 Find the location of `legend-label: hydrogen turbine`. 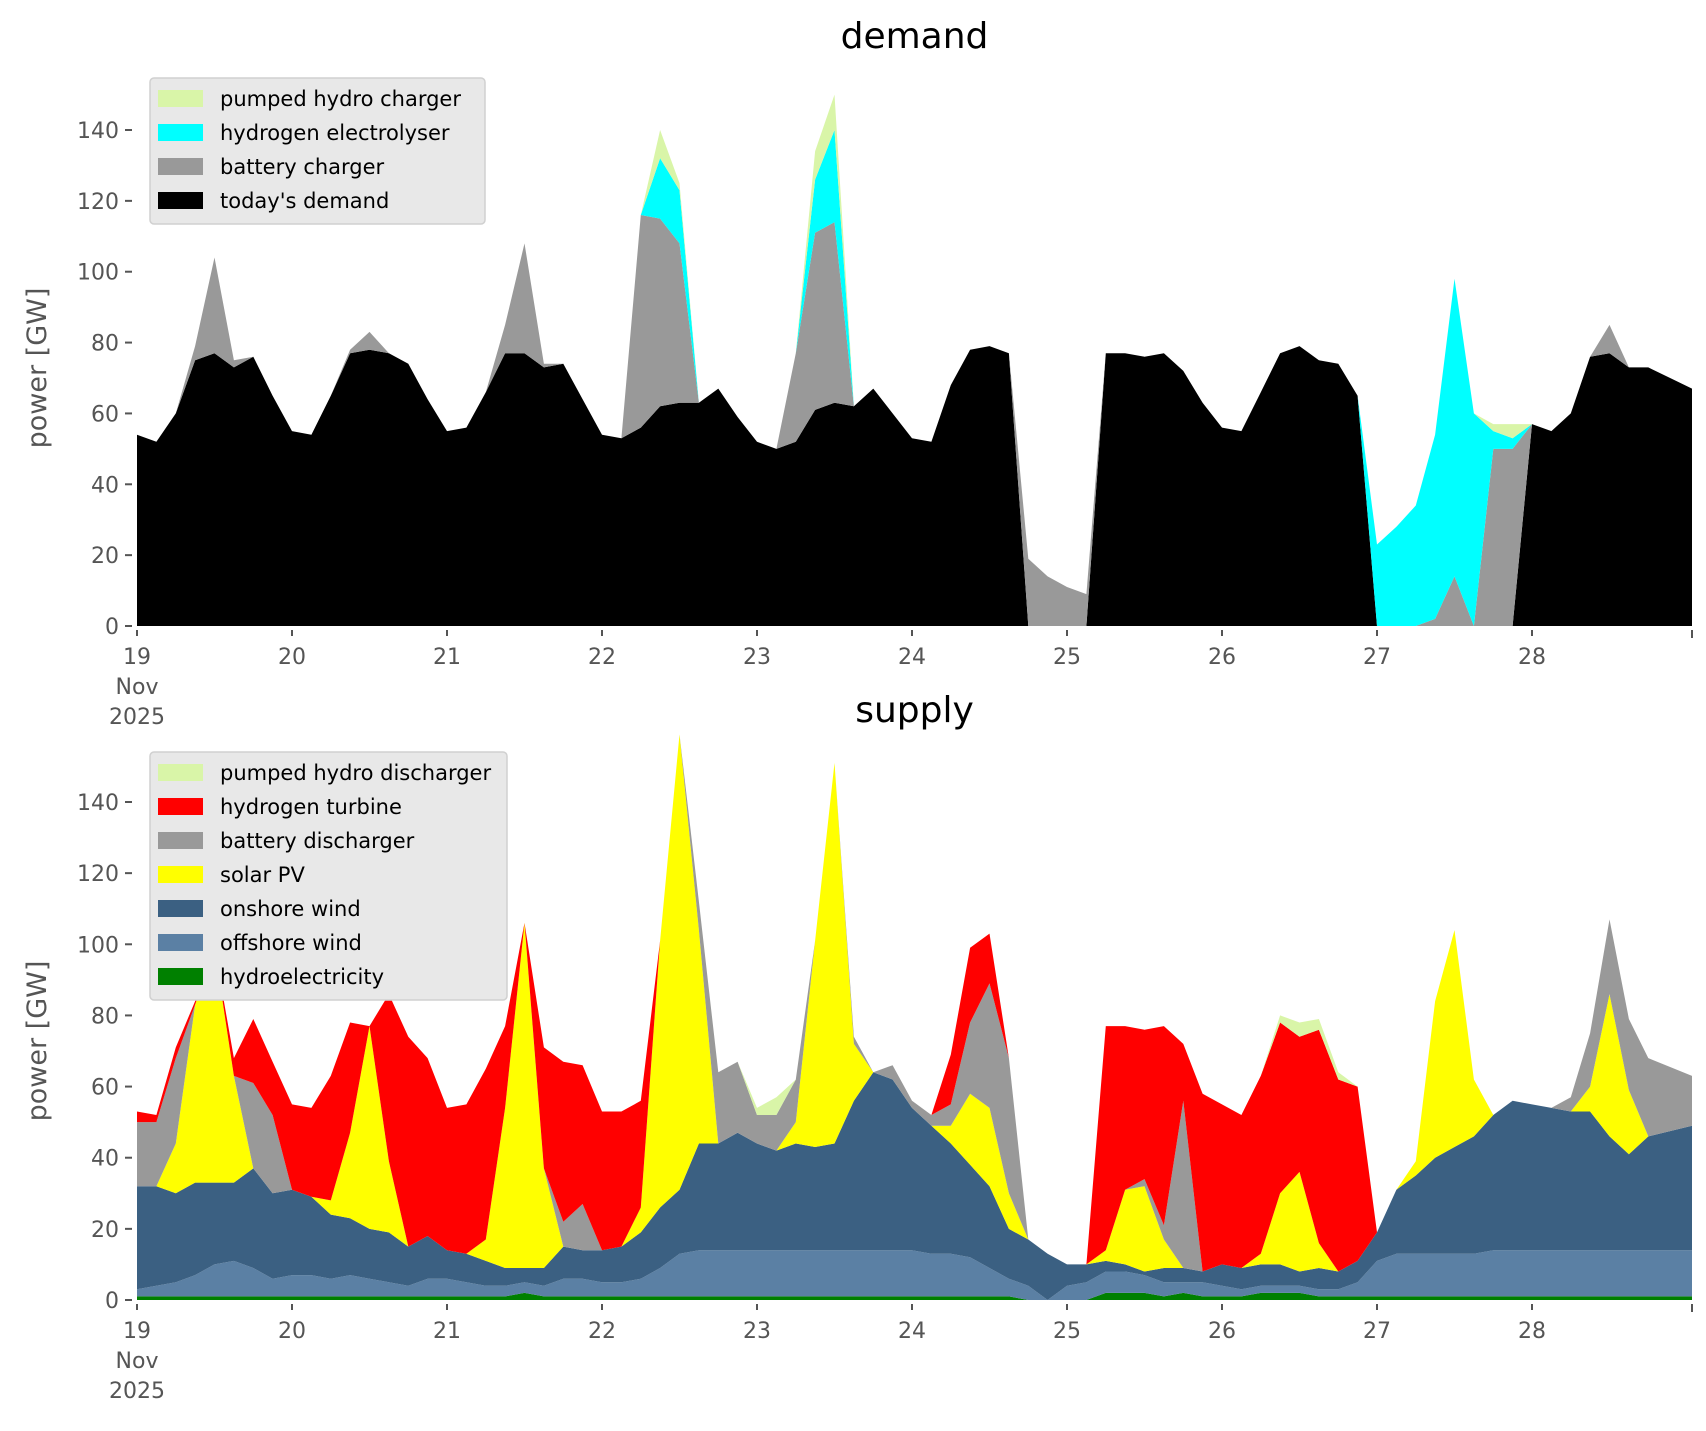

legend-label: hydrogen turbine is located at coordinates (311, 807).